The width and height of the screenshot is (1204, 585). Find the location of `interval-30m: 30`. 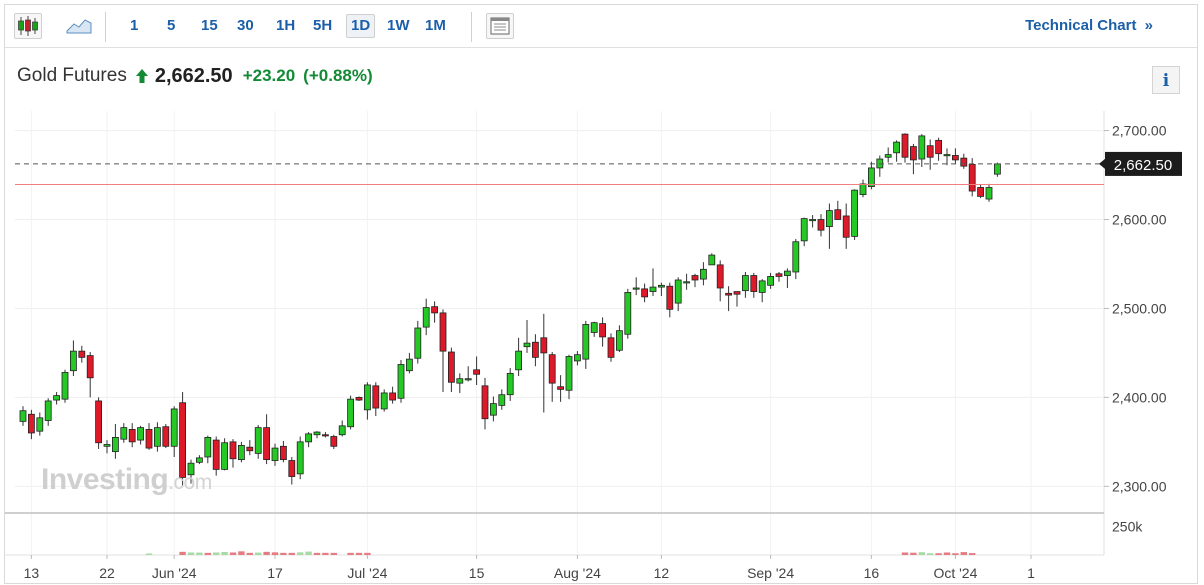

interval-30m: 30 is located at coordinates (245, 25).